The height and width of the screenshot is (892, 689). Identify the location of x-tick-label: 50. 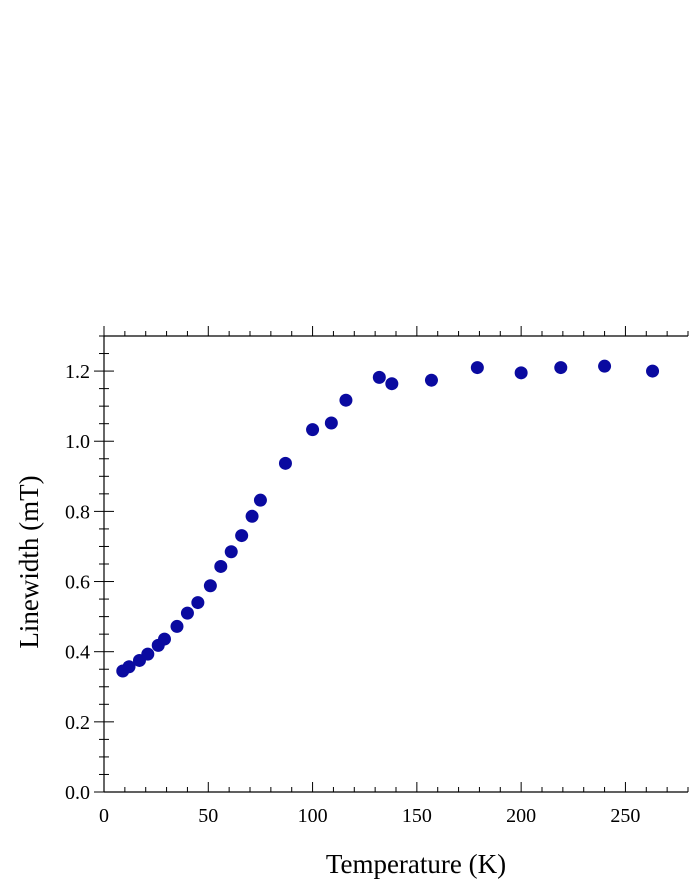
(208, 816).